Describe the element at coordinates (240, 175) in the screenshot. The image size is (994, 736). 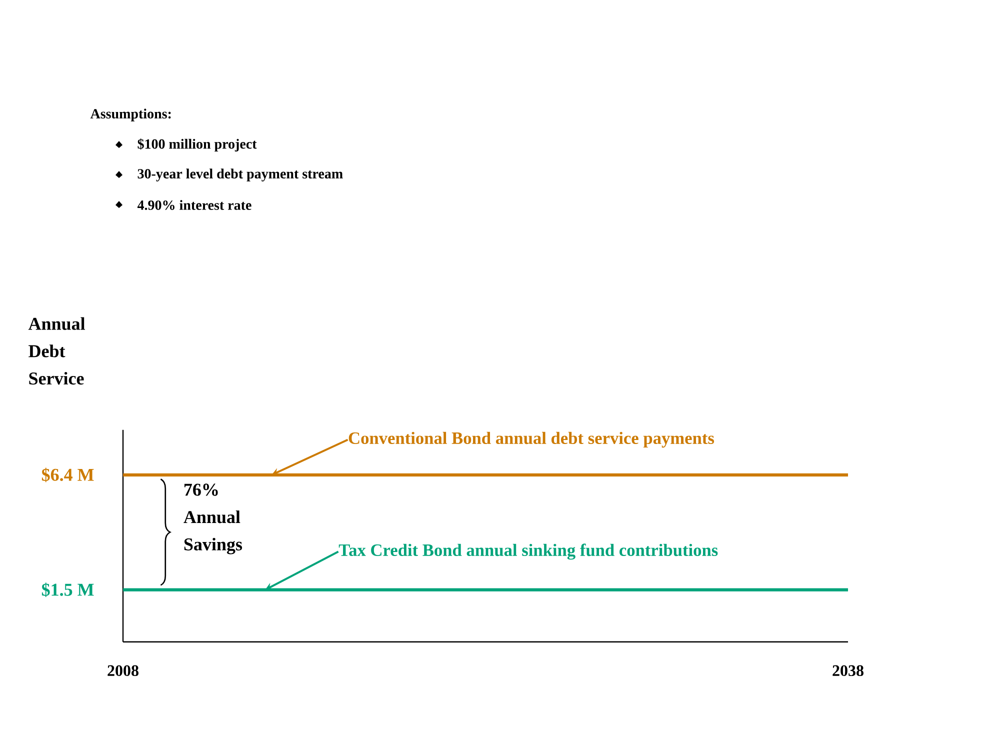
I see `text: 30-year level debt payment stream` at that location.